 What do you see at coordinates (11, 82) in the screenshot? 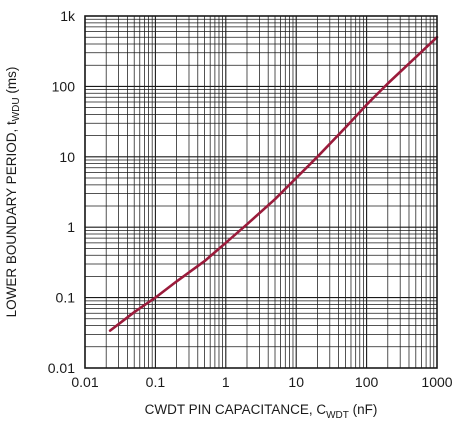
I see `y-axis-label-unit: (ms)` at bounding box center [11, 82].